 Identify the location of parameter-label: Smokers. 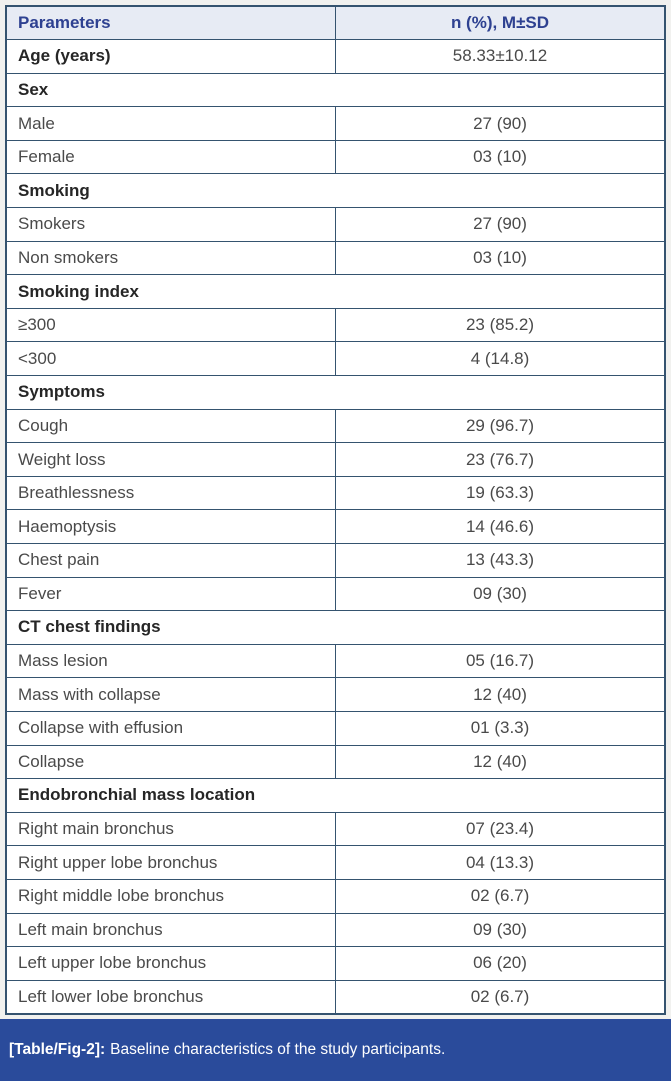
(170, 224).